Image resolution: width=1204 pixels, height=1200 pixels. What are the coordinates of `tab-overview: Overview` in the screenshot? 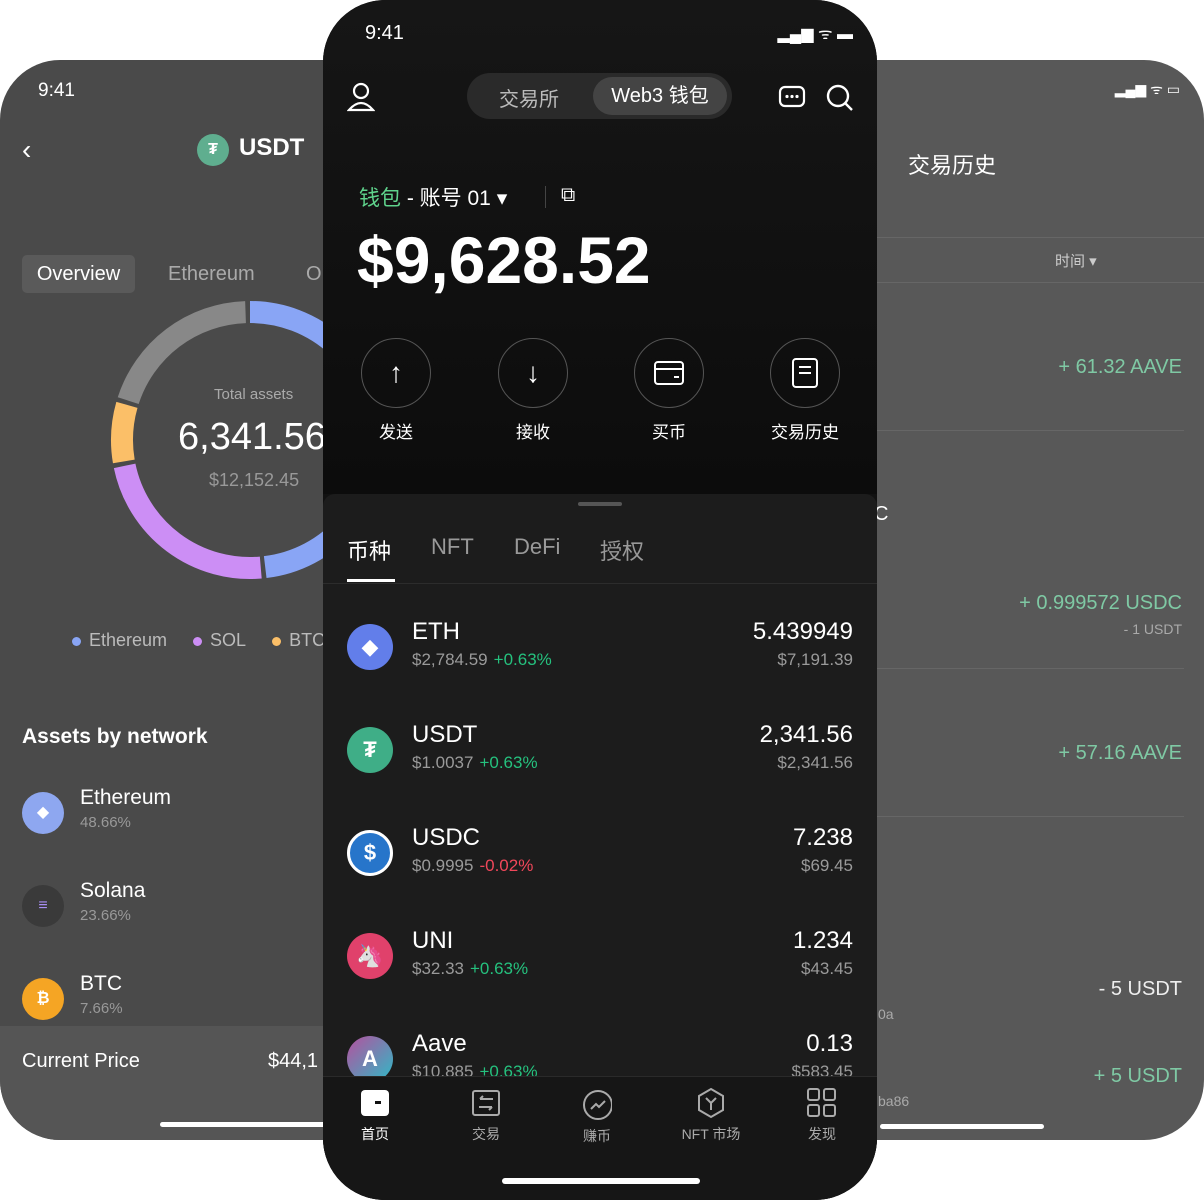 It's located at (78, 274).